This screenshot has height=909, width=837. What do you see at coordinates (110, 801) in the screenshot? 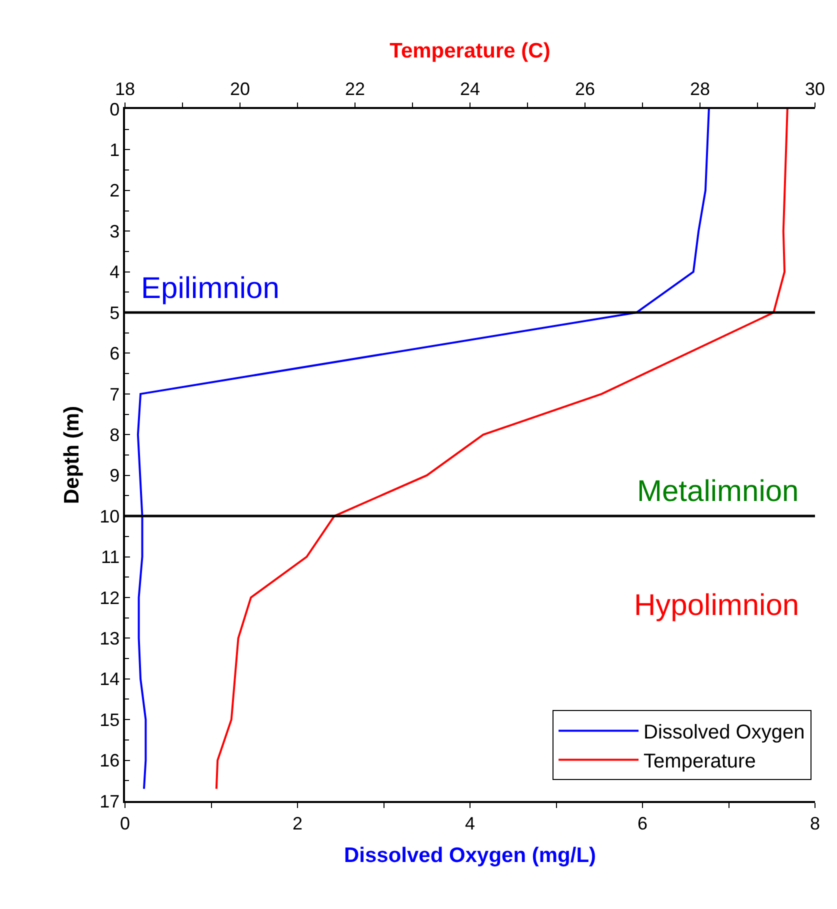
I see `y-tick-label: 17` at bounding box center [110, 801].